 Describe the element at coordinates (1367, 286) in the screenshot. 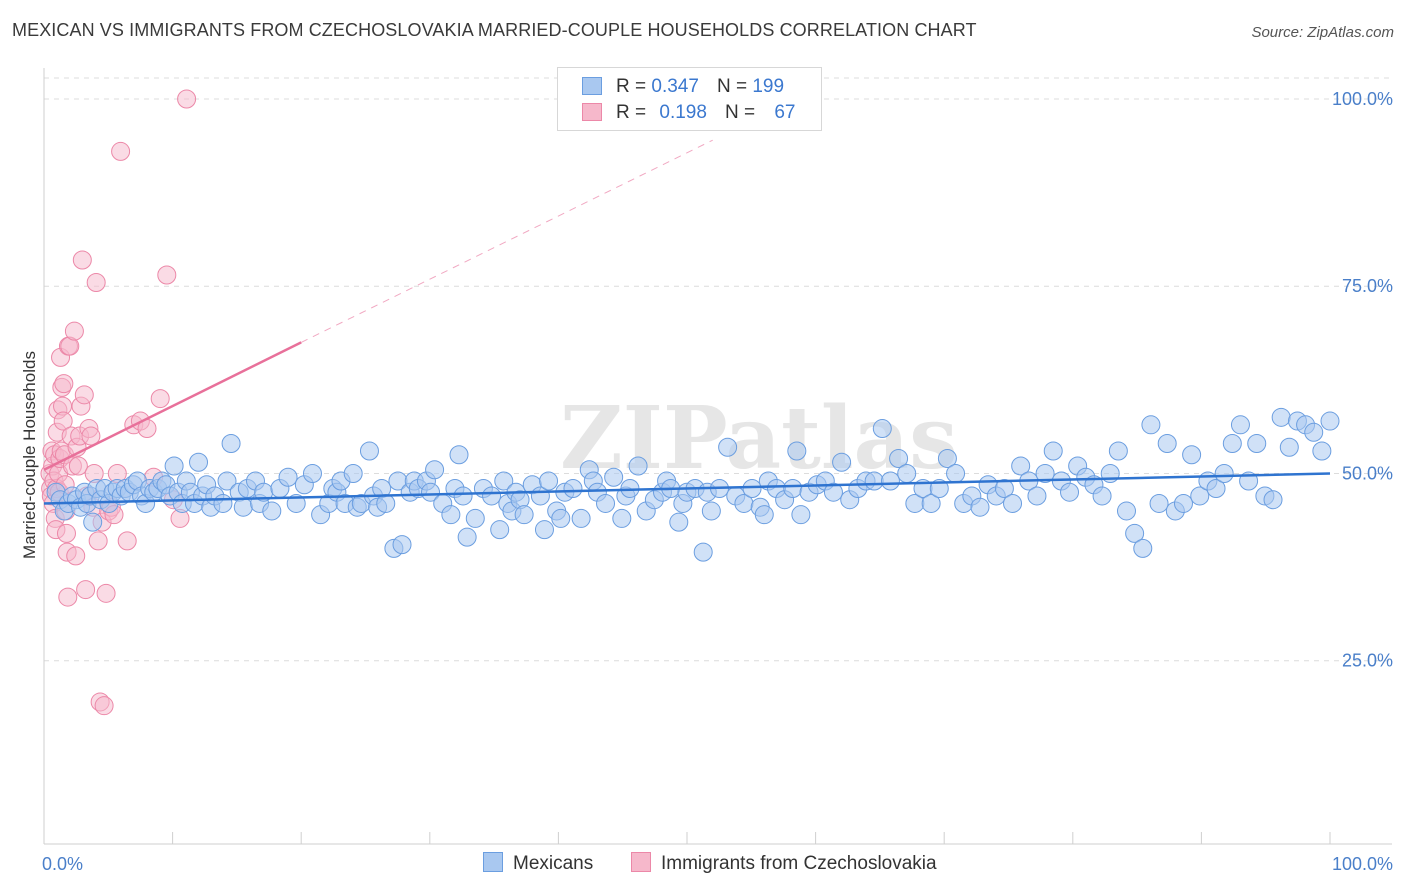

I see `y-tick-label: 75.0%` at that location.